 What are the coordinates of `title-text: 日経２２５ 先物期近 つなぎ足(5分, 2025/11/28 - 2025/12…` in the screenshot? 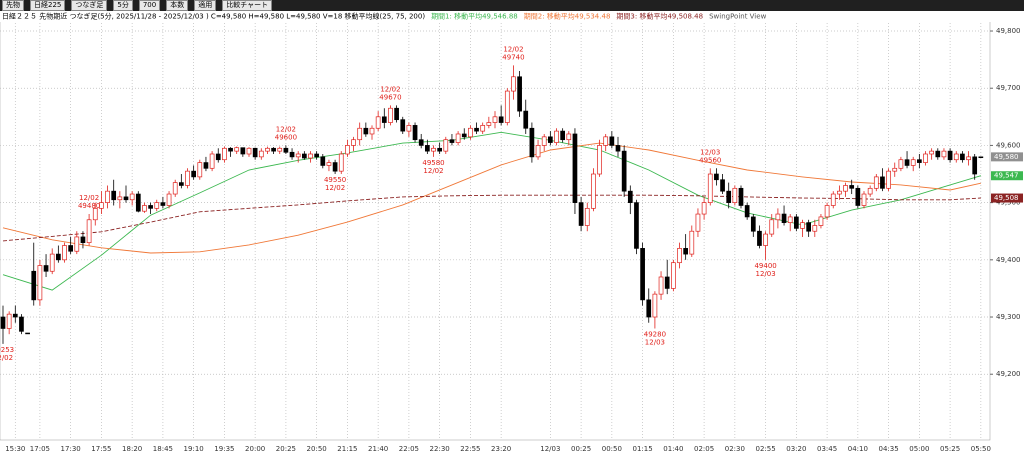 It's located at (213, 16).